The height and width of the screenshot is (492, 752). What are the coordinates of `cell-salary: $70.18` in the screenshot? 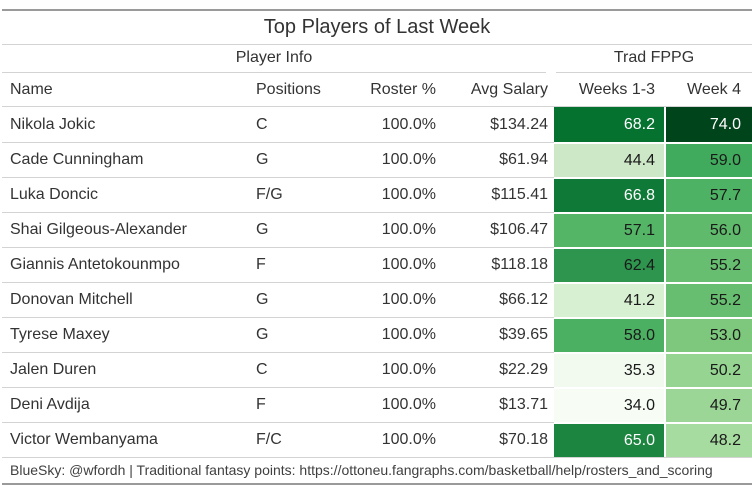 It's located at (501, 439).